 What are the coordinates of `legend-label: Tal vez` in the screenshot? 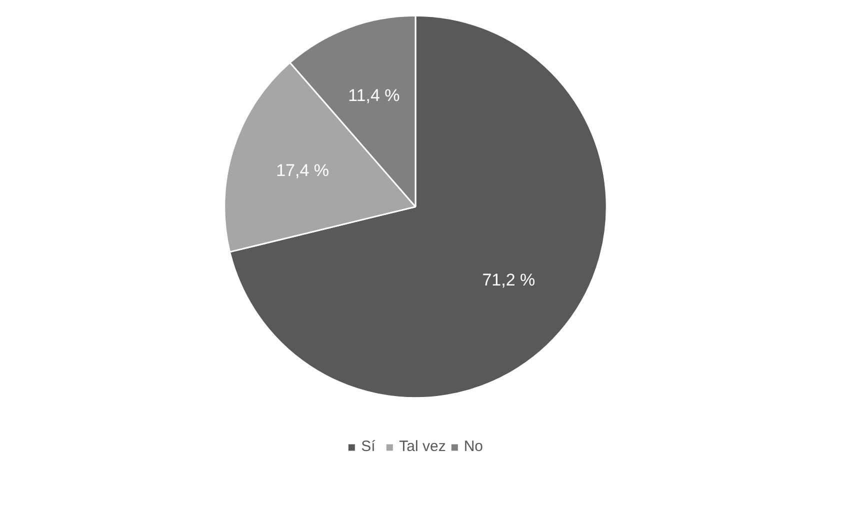 It's located at (422, 446).